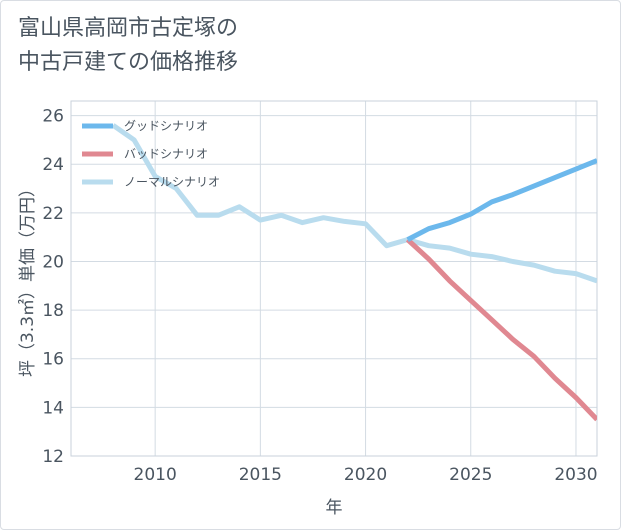 Image resolution: width=621 pixels, height=530 pixels. What do you see at coordinates (53, 311) in the screenshot?
I see `y-tick-label: 18` at bounding box center [53, 311].